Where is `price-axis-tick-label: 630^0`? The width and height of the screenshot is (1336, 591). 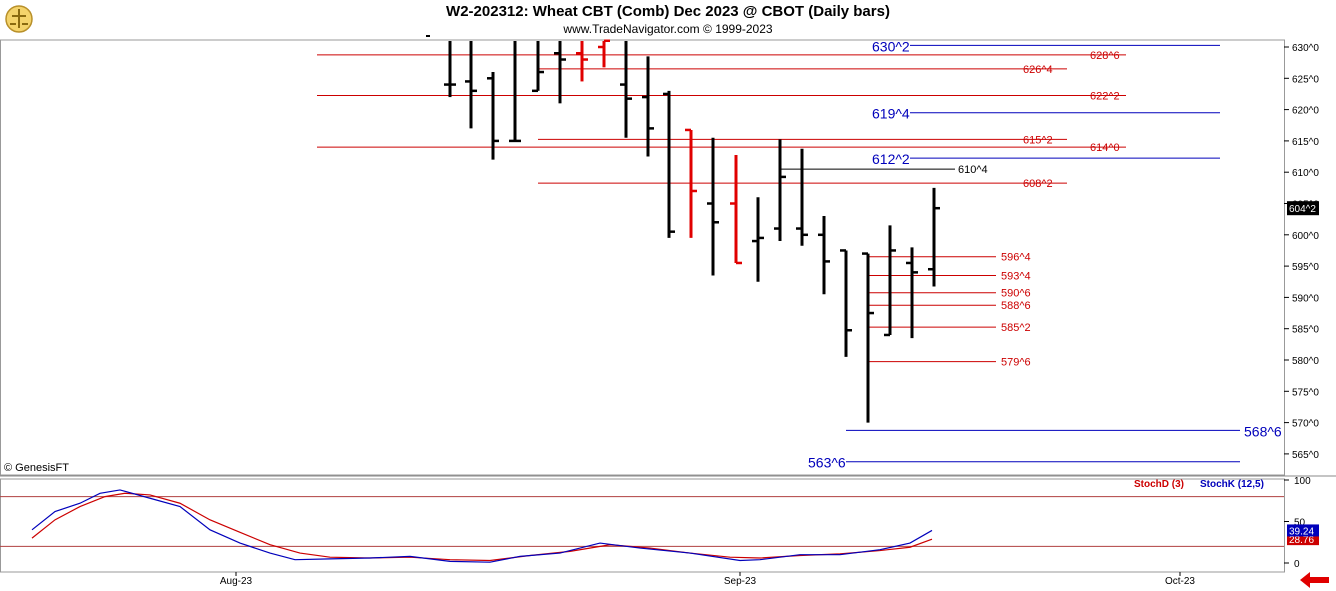 price-axis-tick-label: 630^0 is located at coordinates (1305, 48).